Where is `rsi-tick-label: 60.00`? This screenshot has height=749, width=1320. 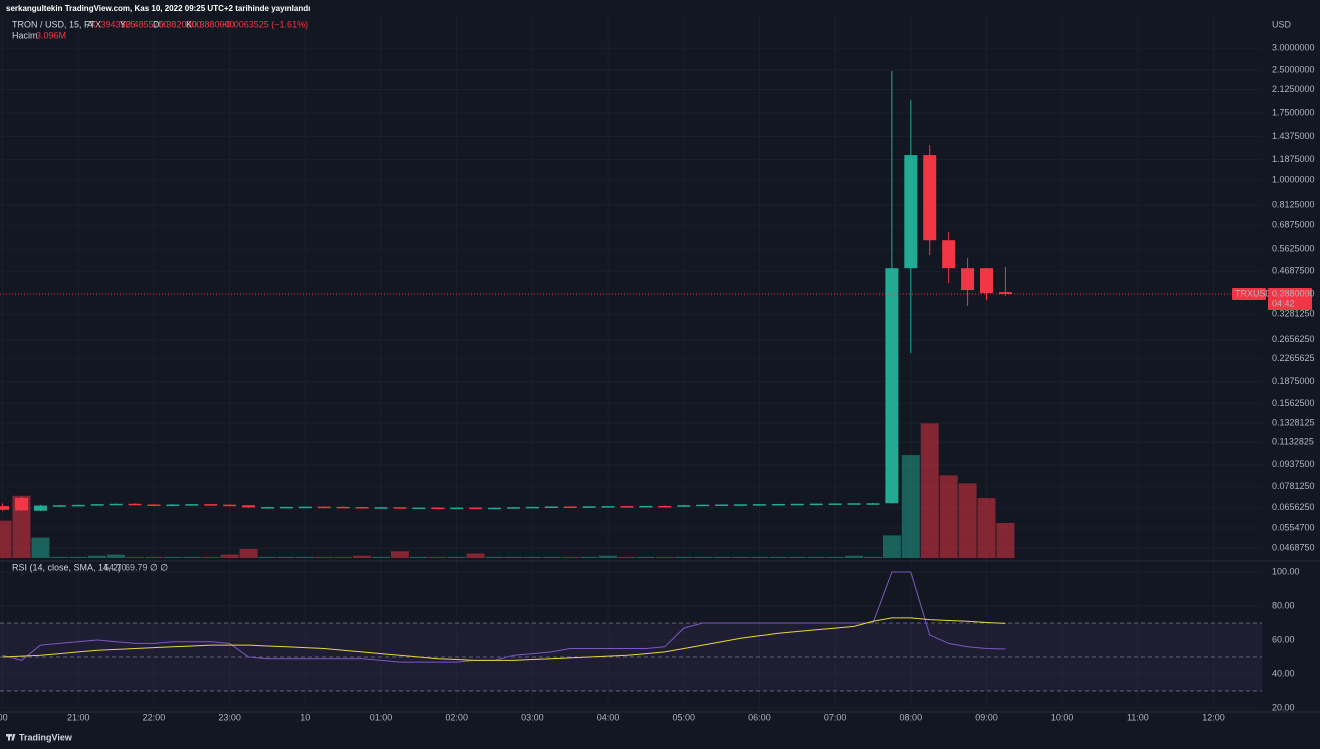
rsi-tick-label: 60.00 is located at coordinates (1283, 639).